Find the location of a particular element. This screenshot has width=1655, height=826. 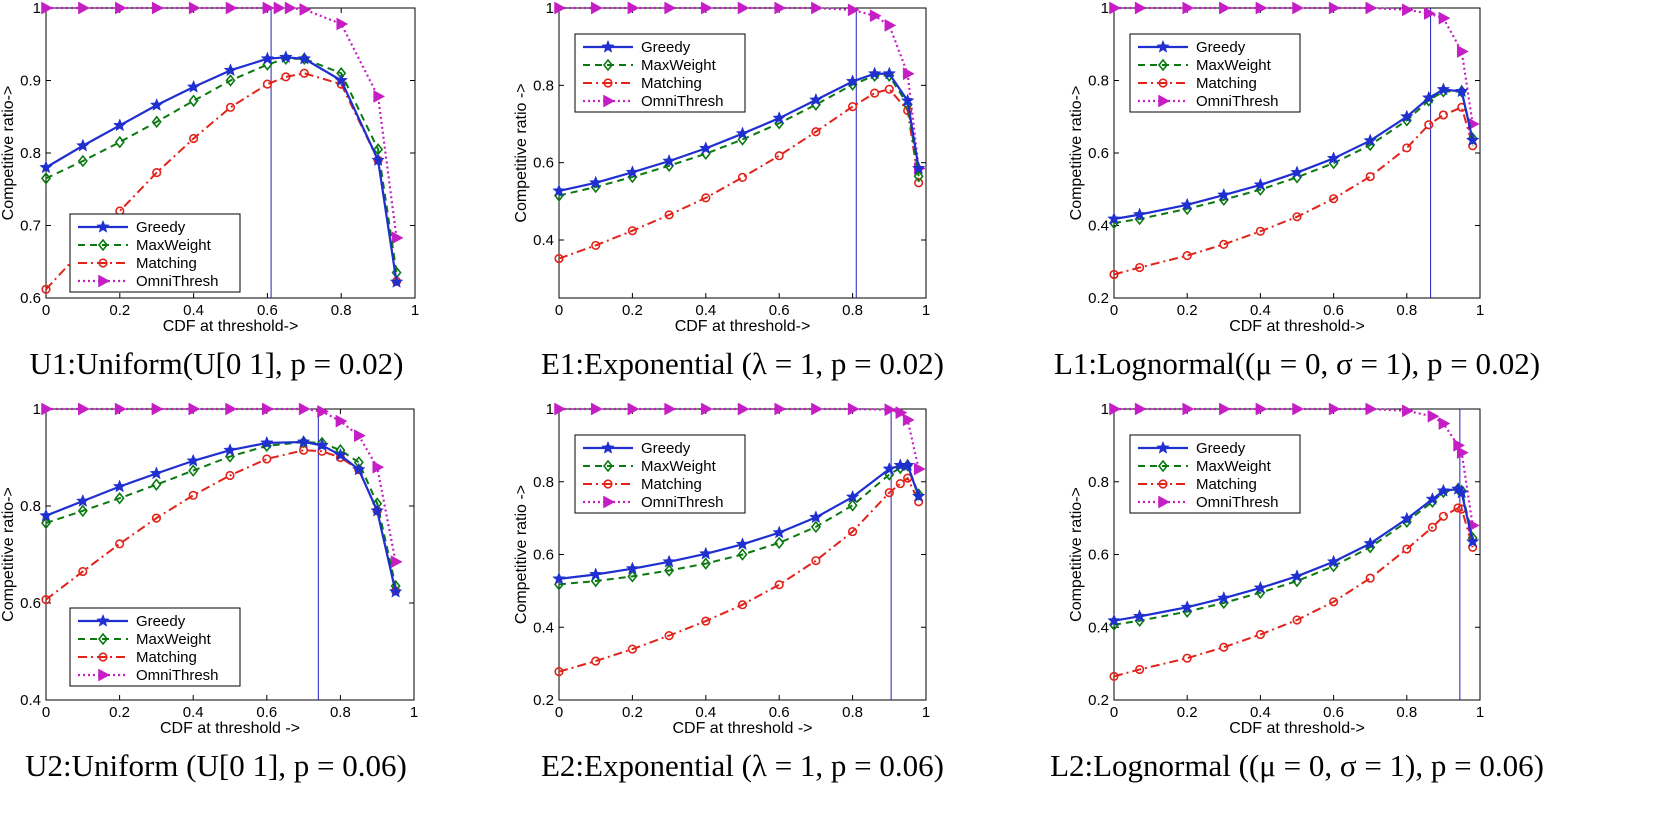

x-axis-label: CDF at threshold-> is located at coordinates (1297, 728).